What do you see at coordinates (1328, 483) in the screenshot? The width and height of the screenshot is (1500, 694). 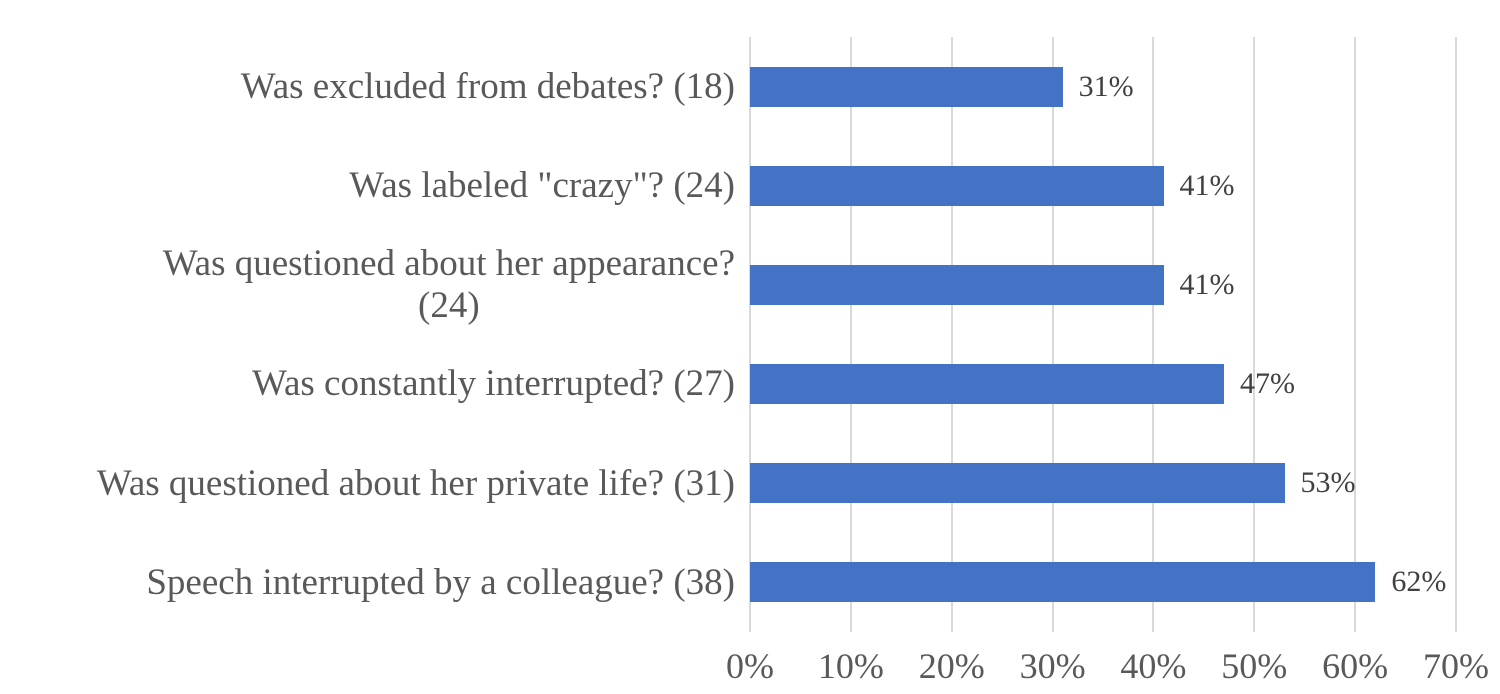 I see `data-label: 53%` at bounding box center [1328, 483].